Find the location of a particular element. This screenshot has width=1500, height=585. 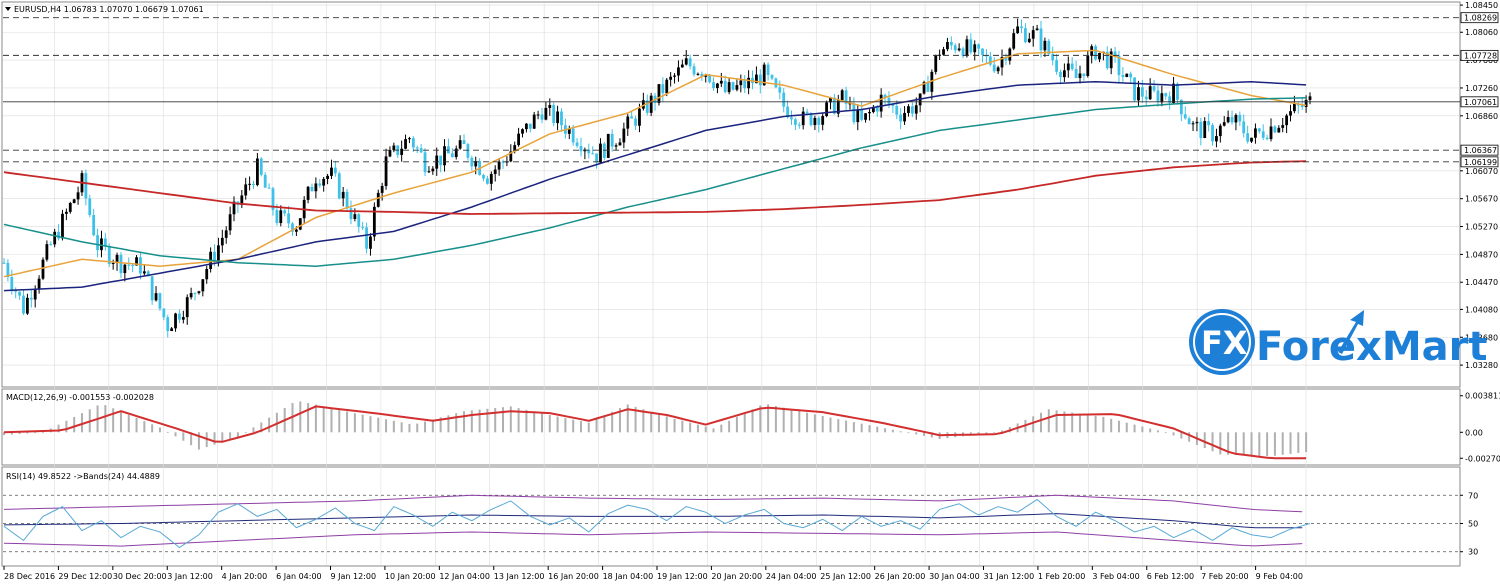

logo-name: ForexMart is located at coordinates (1371, 347).